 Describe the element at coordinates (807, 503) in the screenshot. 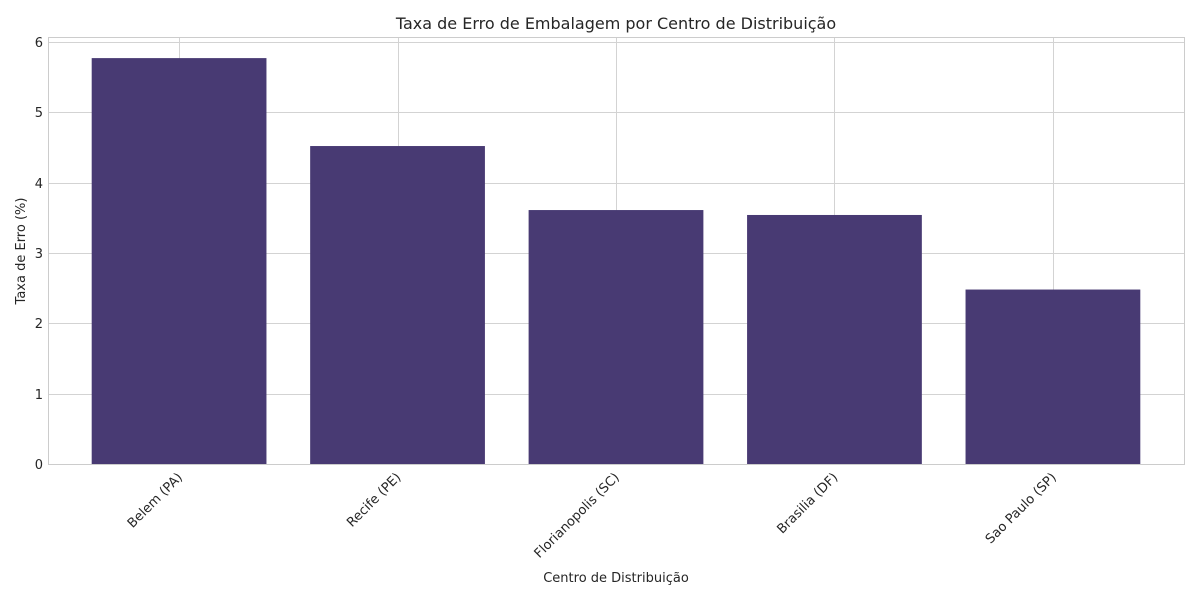

I see `x-tick-label: Brasilia (DF)` at that location.